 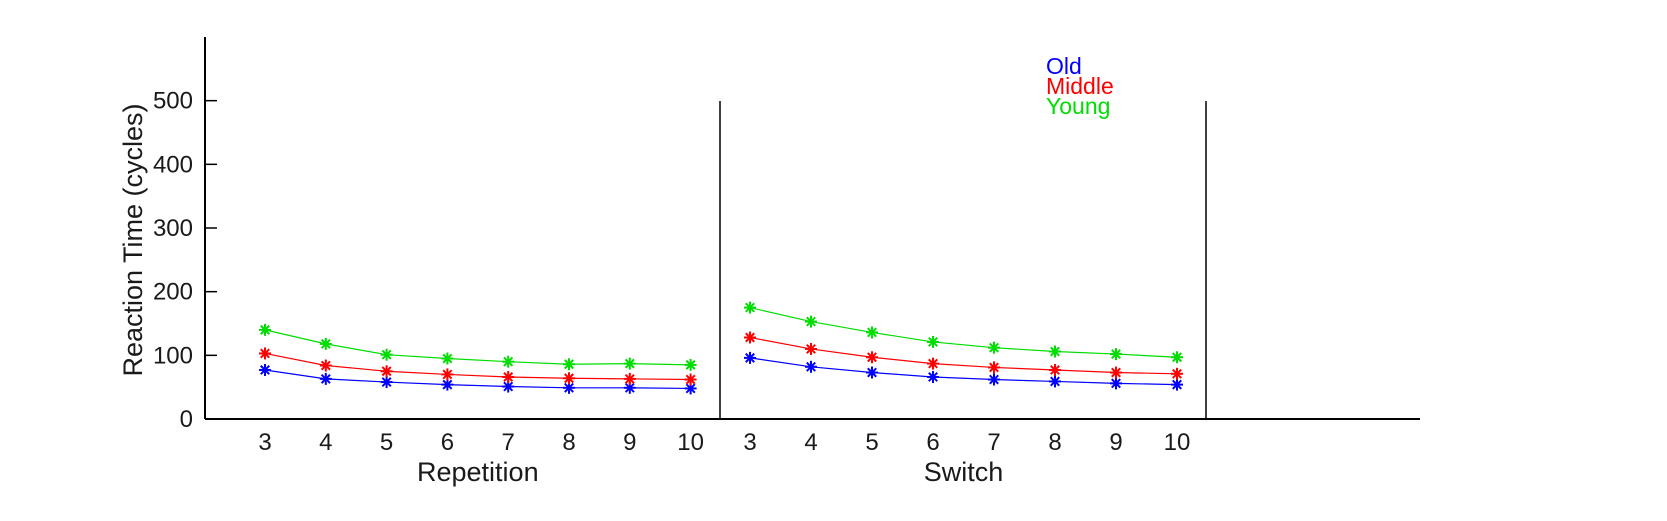 I want to click on y-tick-label: 500, so click(x=173, y=101).